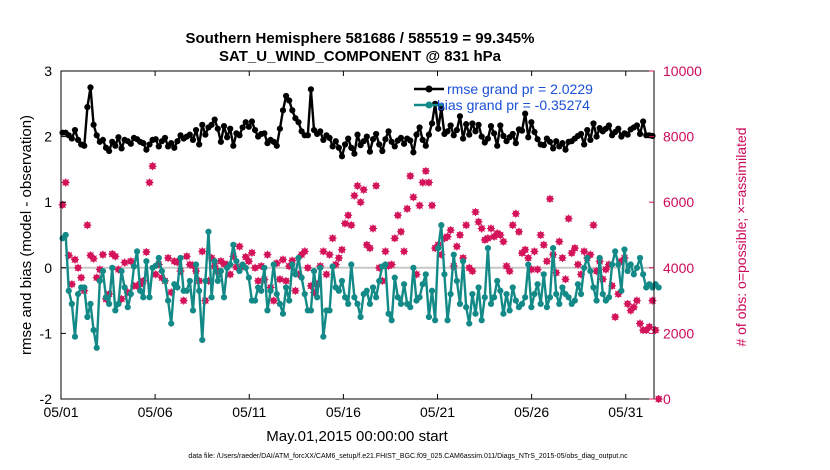  Describe the element at coordinates (60, 412) in the screenshot. I see `x-tick-label: 05/01` at that location.